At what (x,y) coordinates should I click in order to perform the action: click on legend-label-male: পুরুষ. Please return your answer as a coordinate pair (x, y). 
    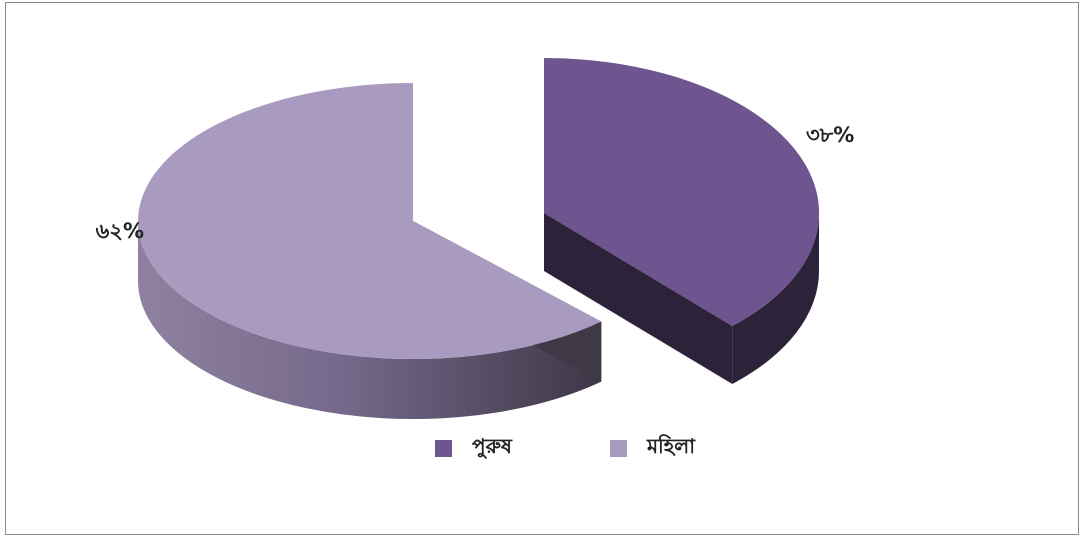
    Looking at the image, I should click on (492, 446).